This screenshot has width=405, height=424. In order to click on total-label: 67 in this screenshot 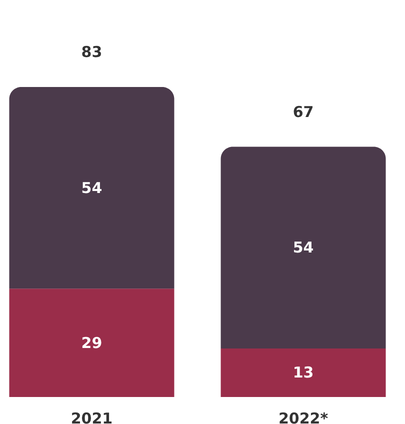, I will do `click(303, 111)`.